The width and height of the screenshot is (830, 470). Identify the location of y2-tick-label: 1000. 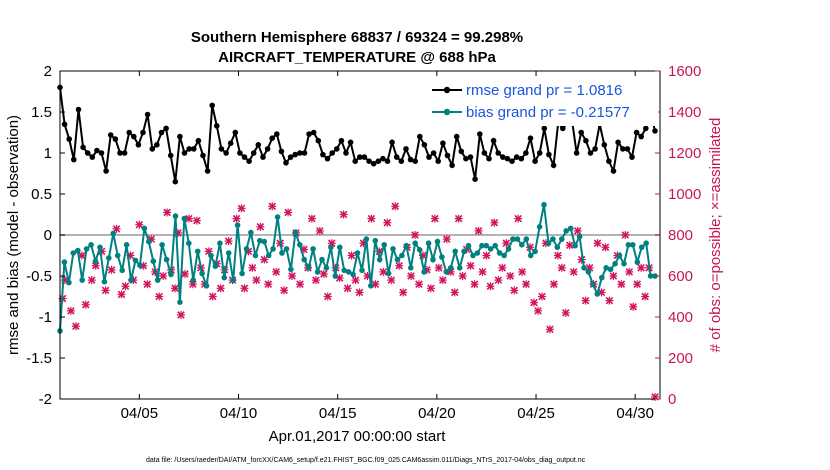
(684, 194).